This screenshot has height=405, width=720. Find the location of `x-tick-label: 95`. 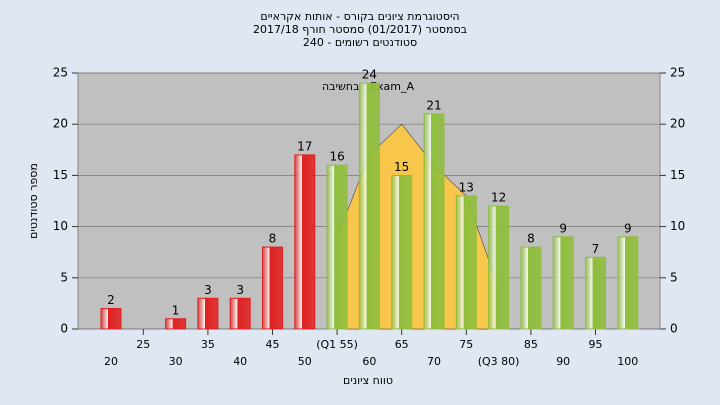

x-tick-label: 95 is located at coordinates (596, 344).